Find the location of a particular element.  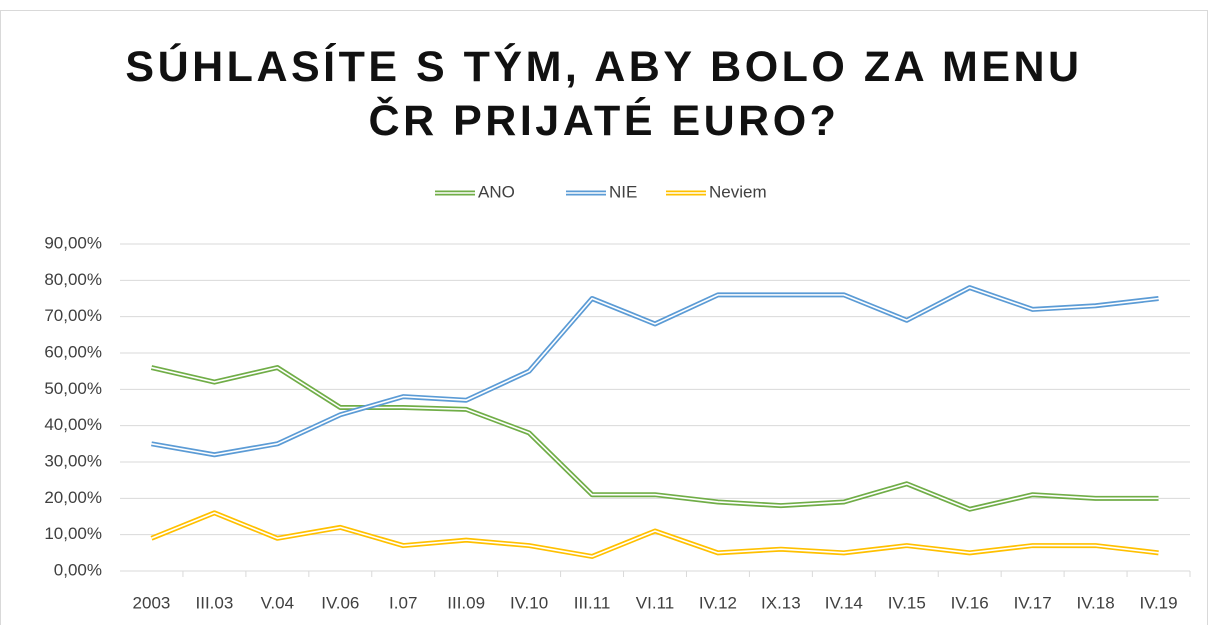

x-tick-label: IV.19 is located at coordinates (1158, 602).